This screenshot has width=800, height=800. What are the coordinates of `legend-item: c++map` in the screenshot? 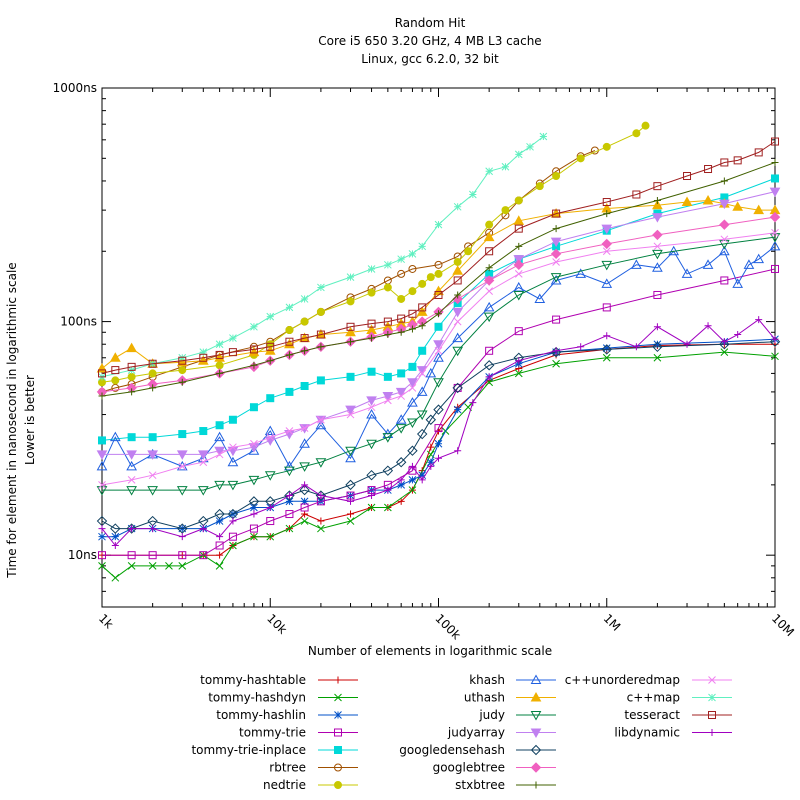 It's located at (679, 698).